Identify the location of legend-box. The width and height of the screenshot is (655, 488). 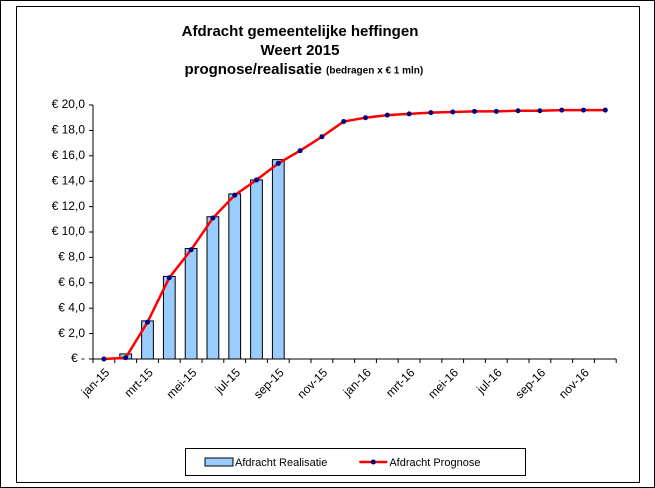
(355, 462).